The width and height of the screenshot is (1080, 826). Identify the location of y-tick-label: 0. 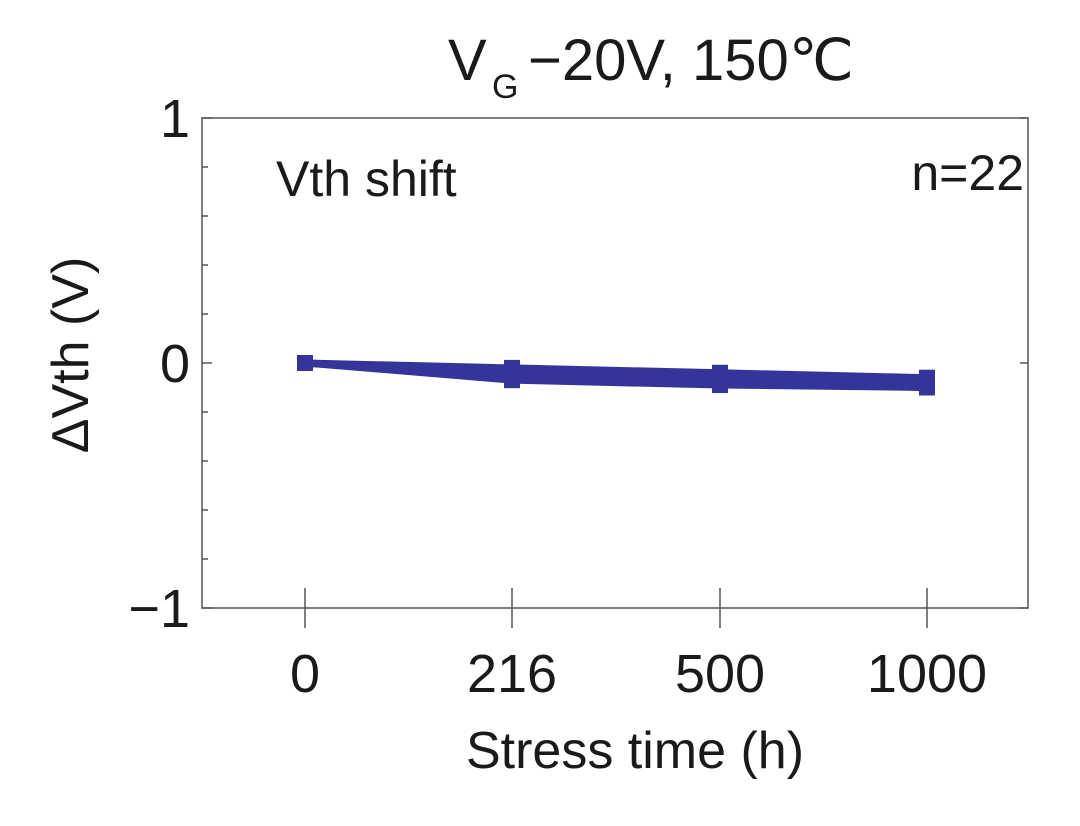
(175, 364).